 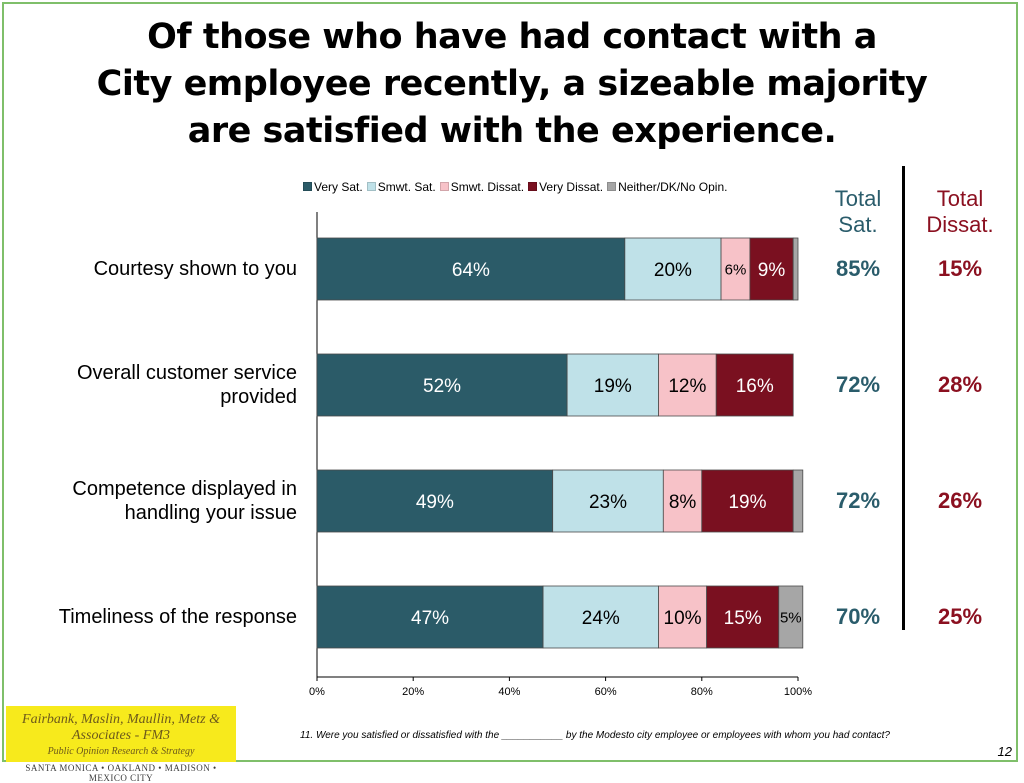 What do you see at coordinates (858, 616) in the screenshot?
I see `total-sat-value: 70%` at bounding box center [858, 616].